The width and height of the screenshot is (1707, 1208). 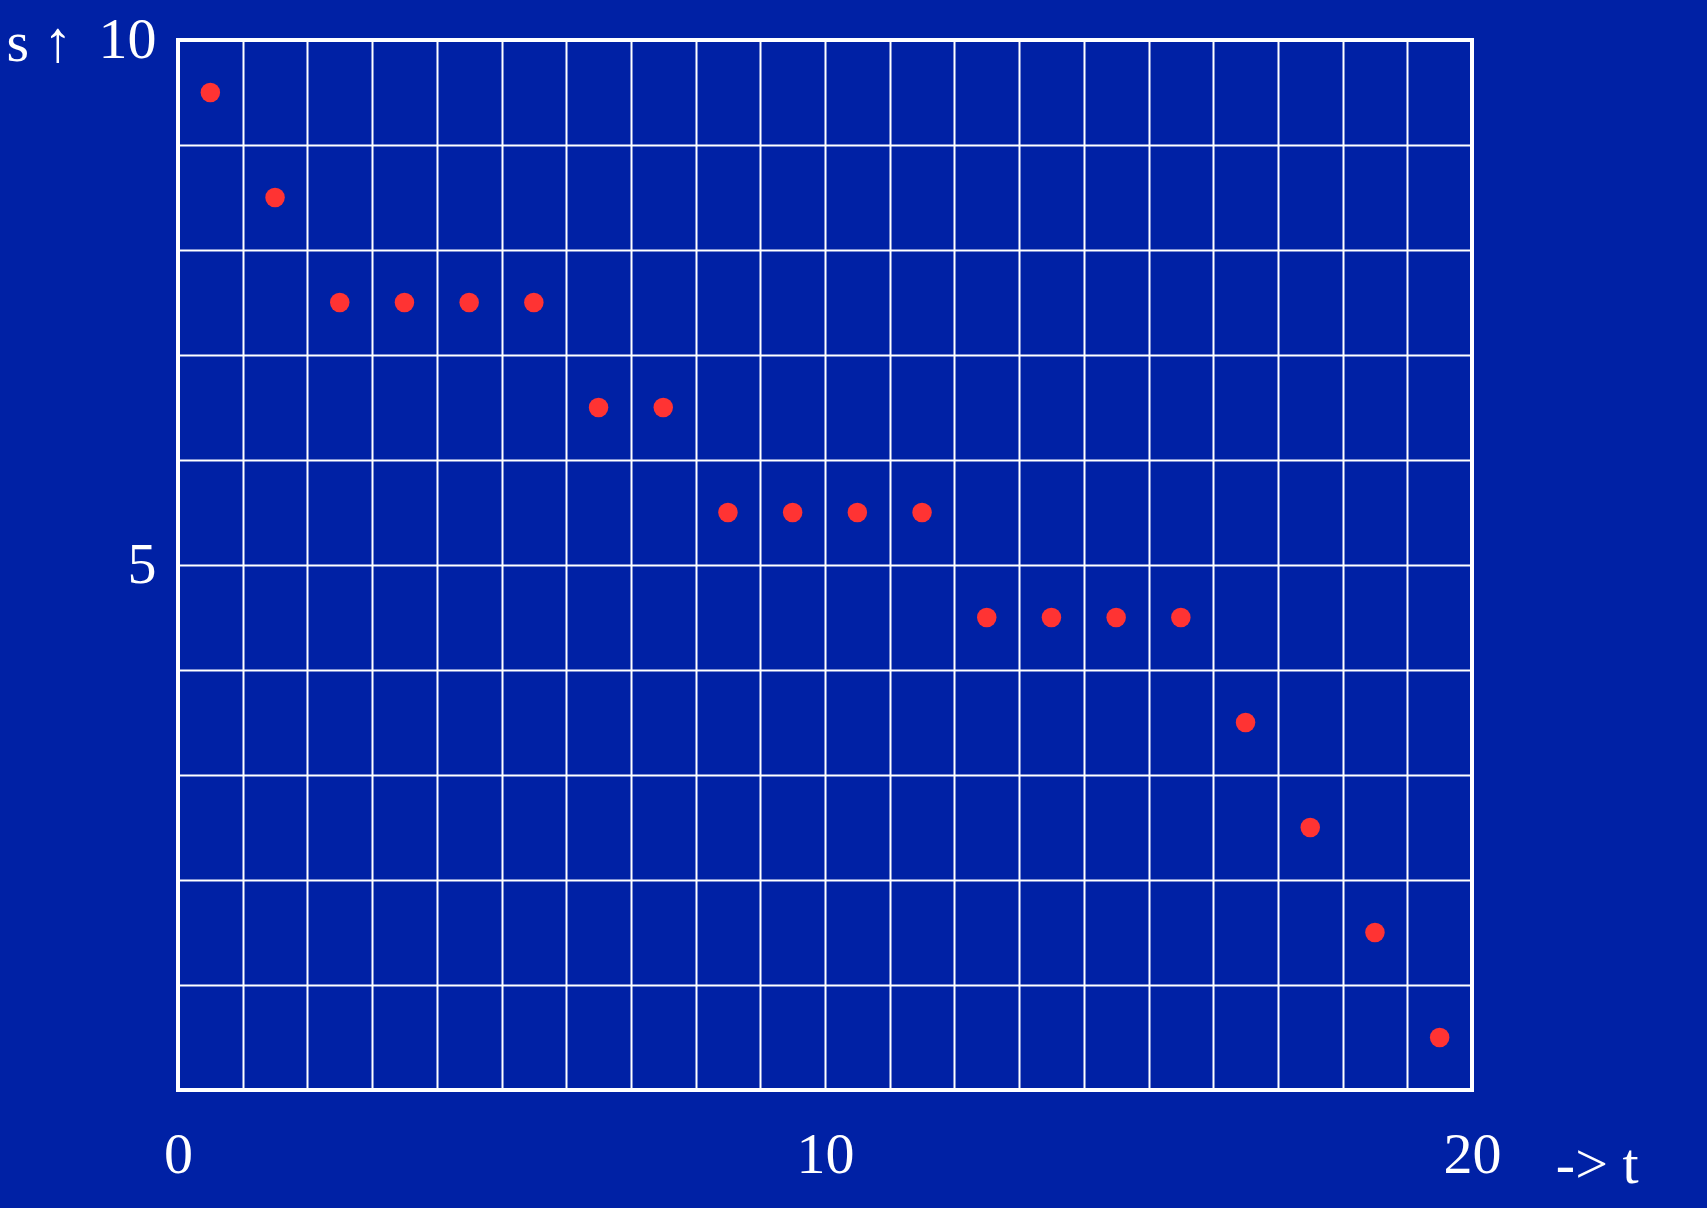 I want to click on x-axis-title: -> t, so click(x=1597, y=1163).